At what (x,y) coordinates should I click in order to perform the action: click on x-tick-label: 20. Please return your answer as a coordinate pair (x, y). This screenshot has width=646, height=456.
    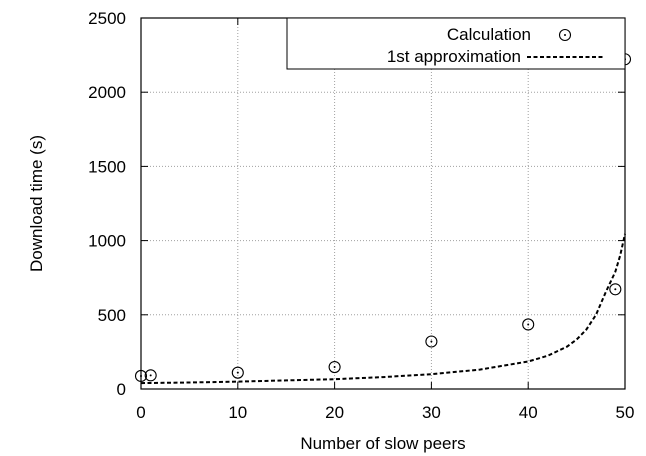
    Looking at the image, I should click on (334, 412).